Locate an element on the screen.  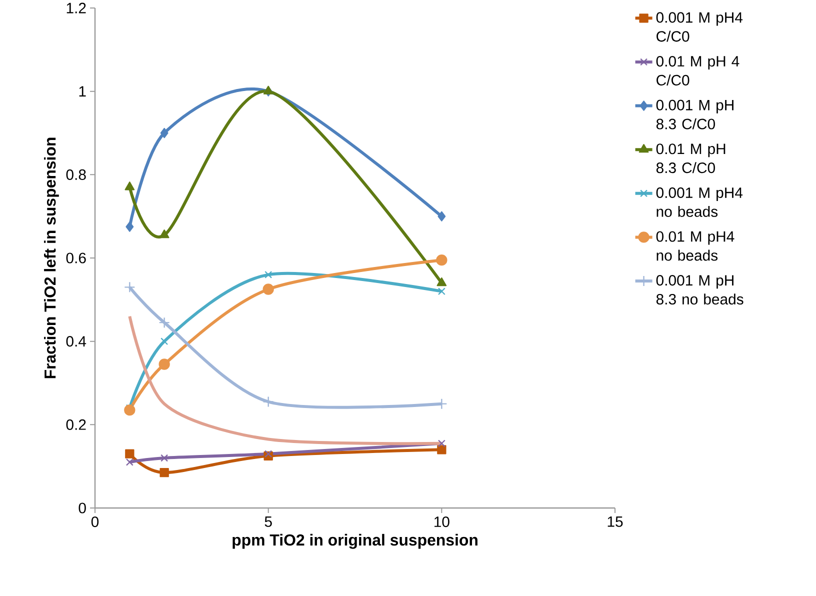
y-tick-label: 0 is located at coordinates (82, 508).